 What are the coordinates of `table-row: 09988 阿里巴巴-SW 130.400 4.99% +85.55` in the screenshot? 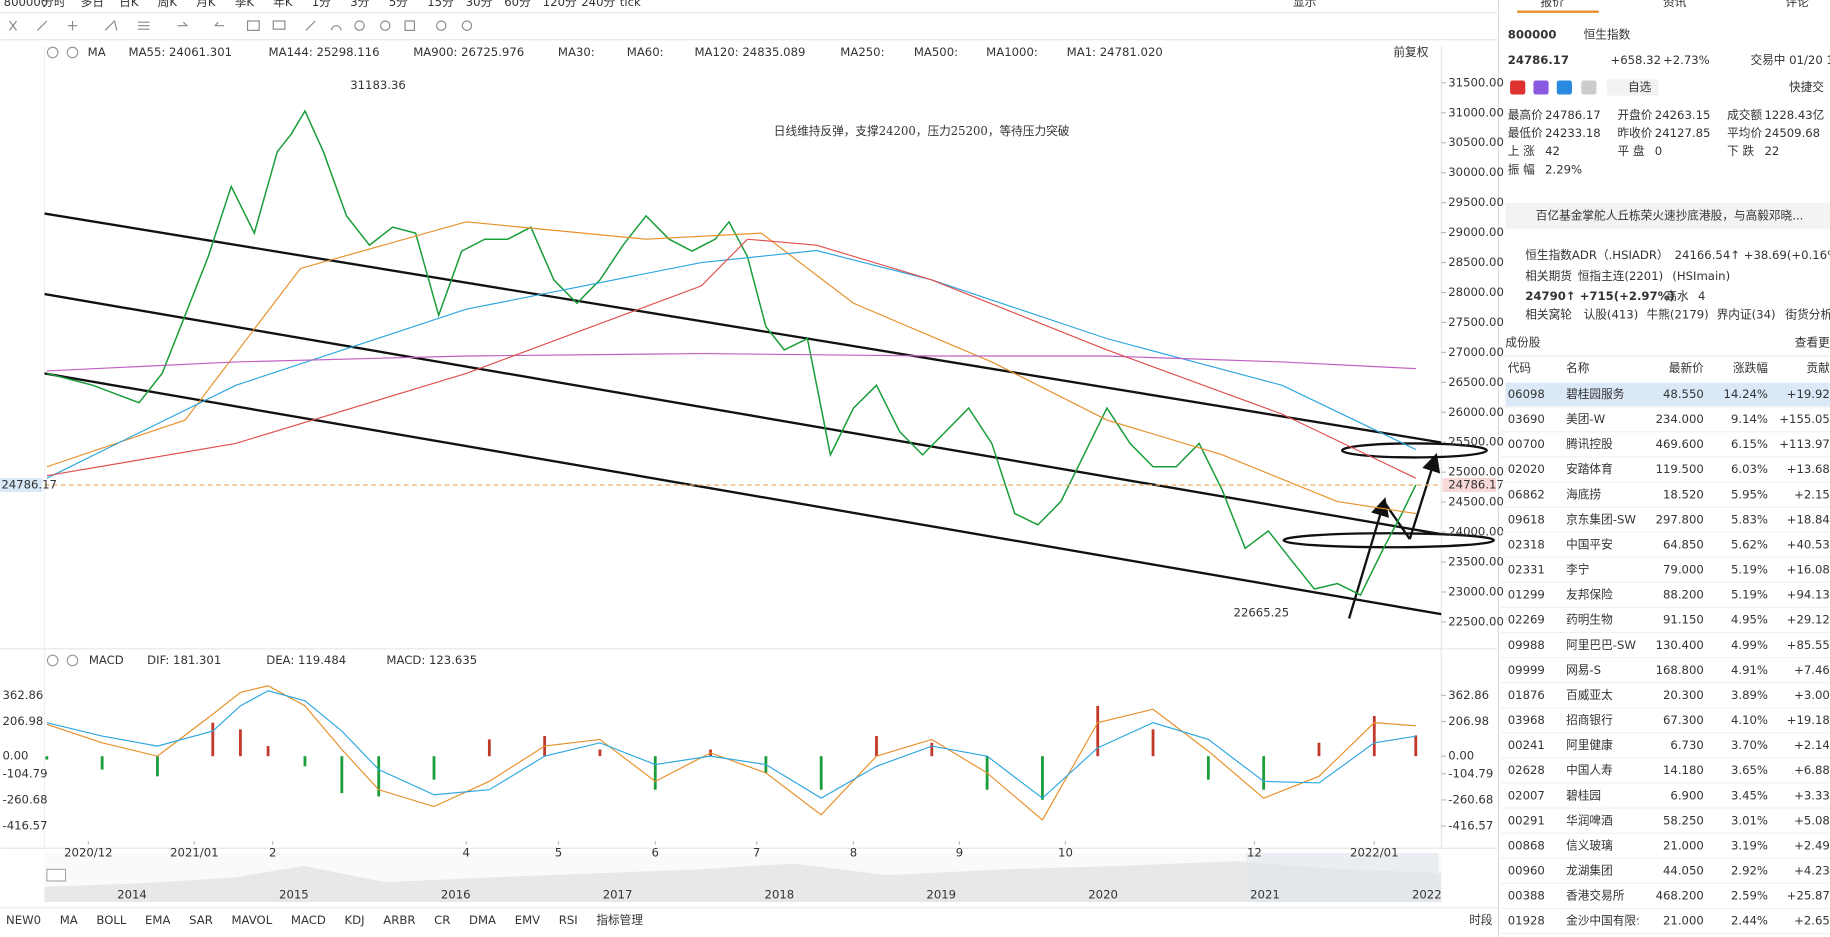 It's located at (1665, 648).